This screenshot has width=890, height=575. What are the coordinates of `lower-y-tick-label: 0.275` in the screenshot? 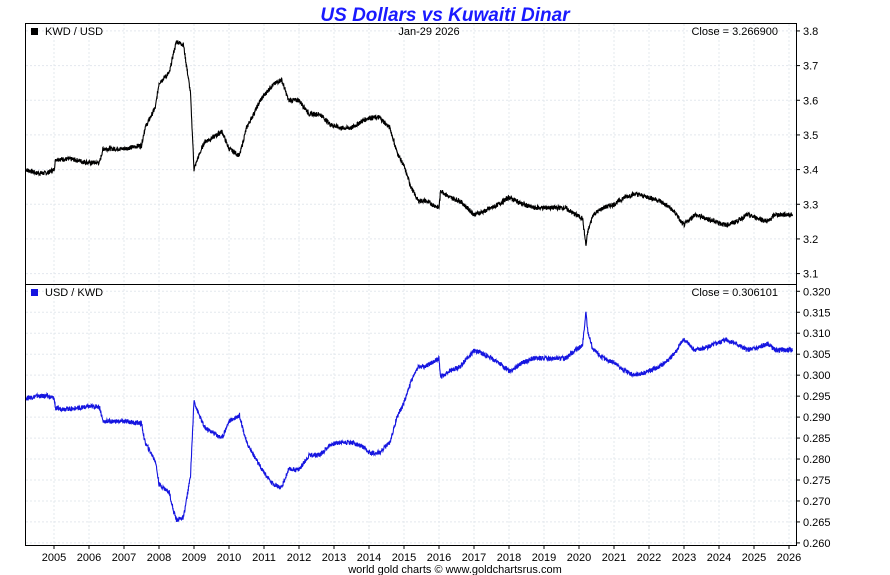 It's located at (817, 481).